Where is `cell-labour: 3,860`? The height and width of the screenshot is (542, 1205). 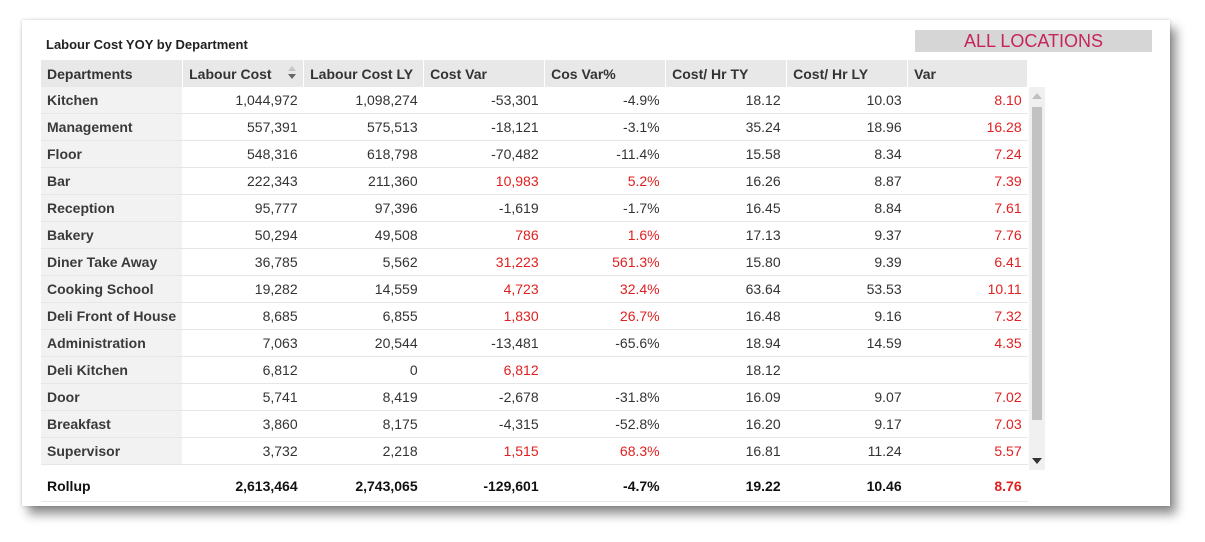 cell-labour: 3,860 is located at coordinates (243, 424).